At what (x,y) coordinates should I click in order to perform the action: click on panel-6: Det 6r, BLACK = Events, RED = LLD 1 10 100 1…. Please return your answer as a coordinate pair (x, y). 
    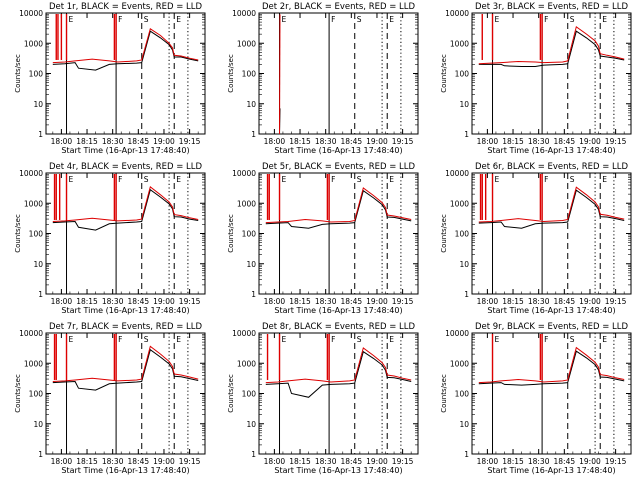
    Looking at the image, I should click on (536, 238).